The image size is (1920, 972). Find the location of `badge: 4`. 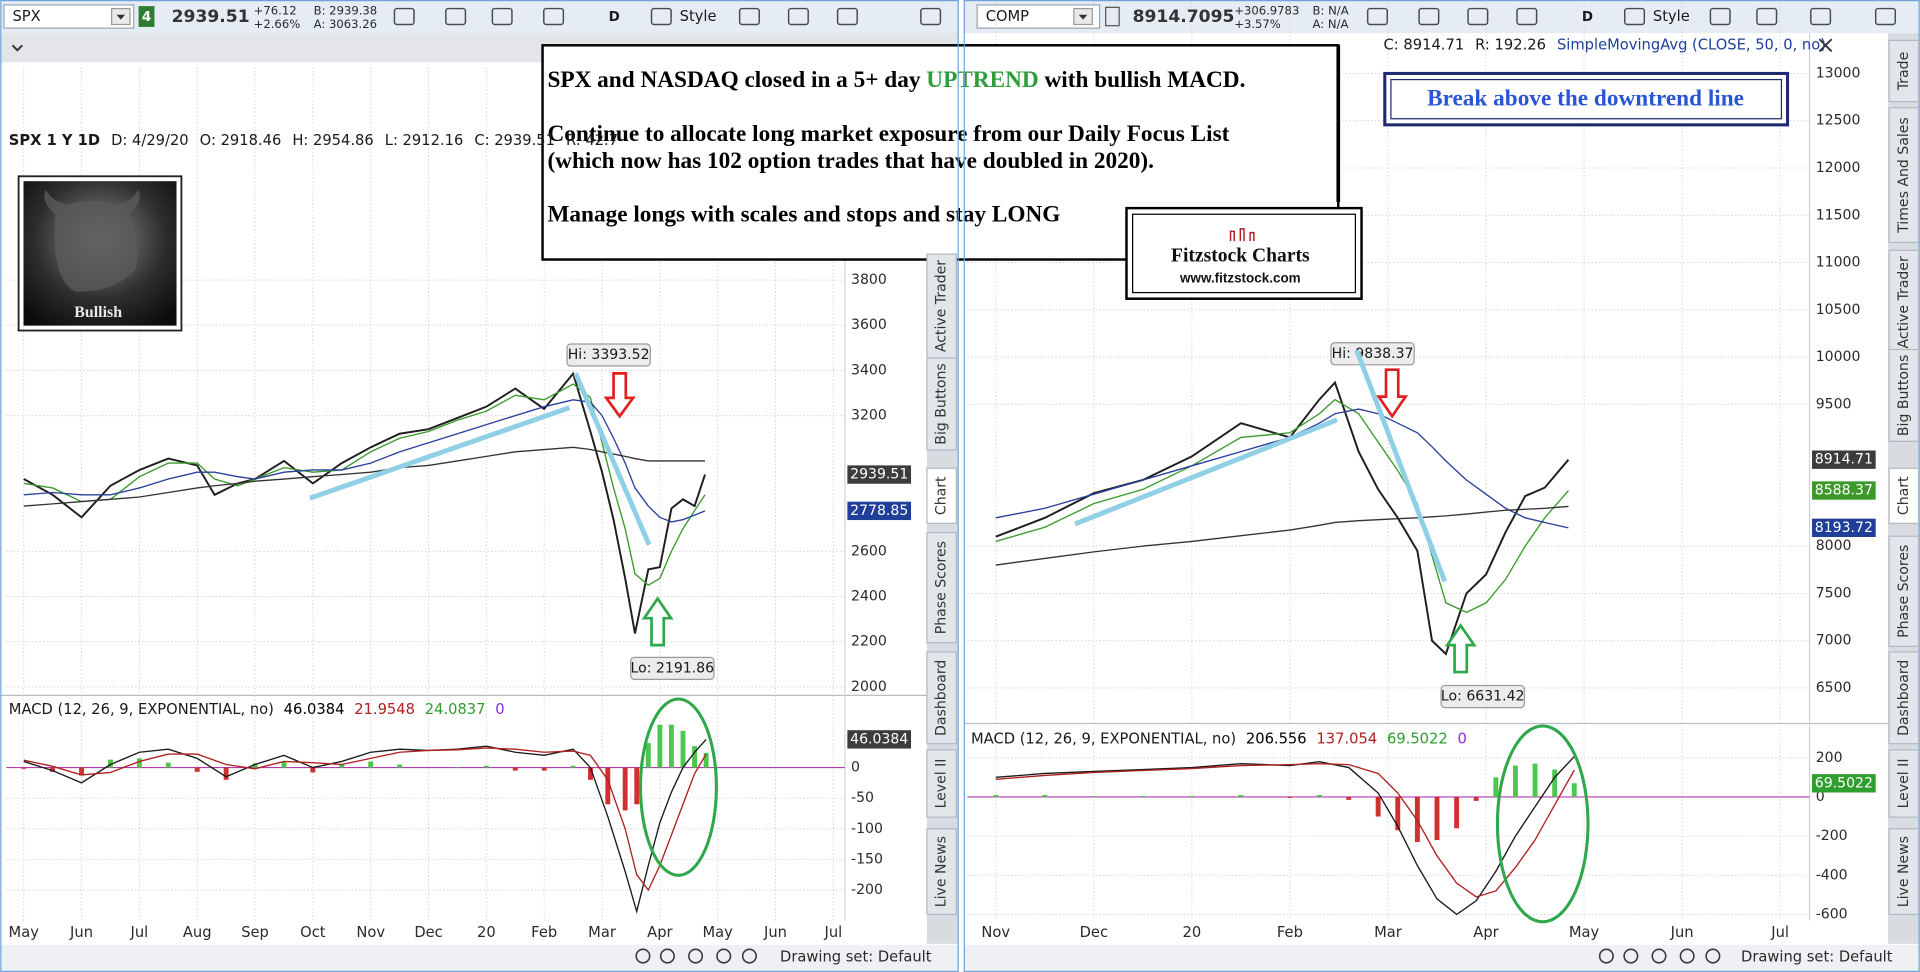

badge: 4 is located at coordinates (146, 17).